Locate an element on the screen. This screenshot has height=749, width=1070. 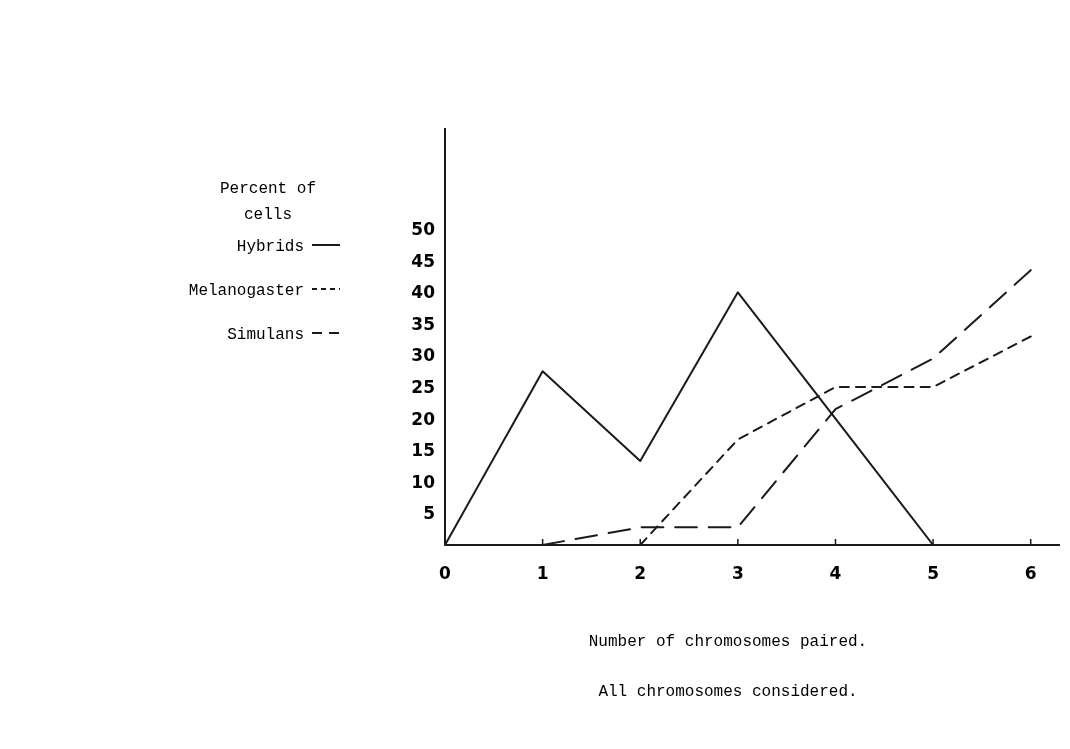
x-tick-label: 1 is located at coordinates (542, 573).